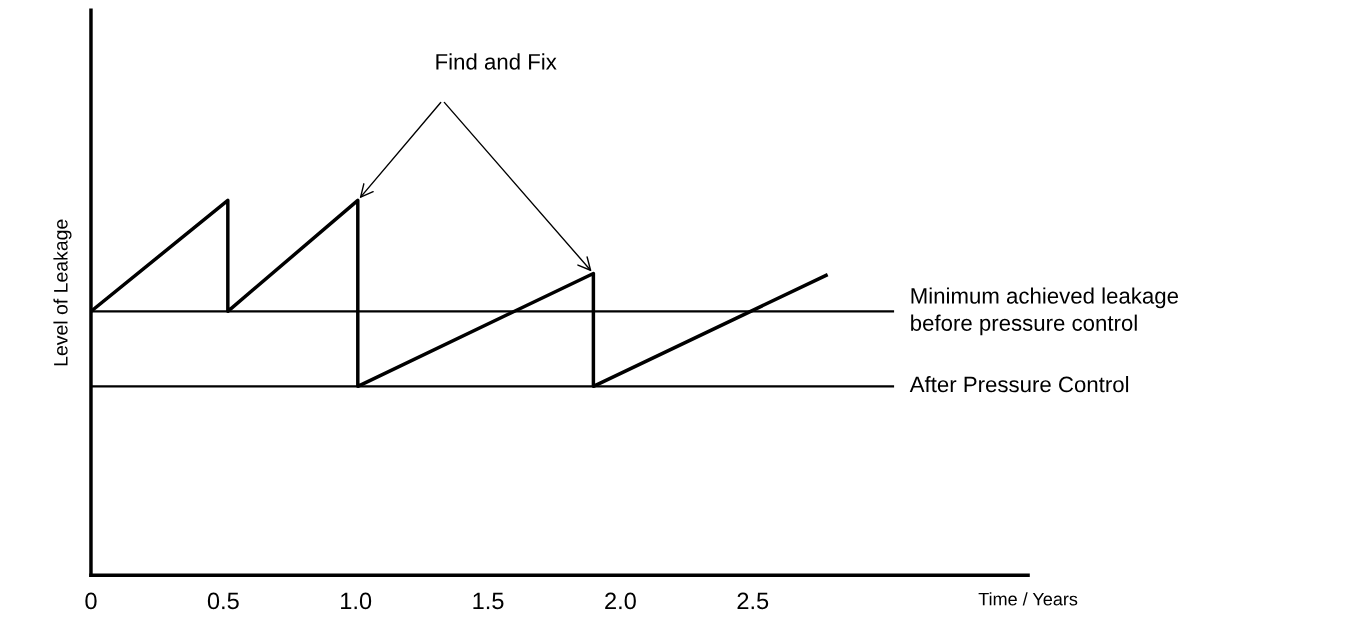 The image size is (1368, 626). What do you see at coordinates (223, 601) in the screenshot?
I see `x-tick-label: 0.5` at bounding box center [223, 601].